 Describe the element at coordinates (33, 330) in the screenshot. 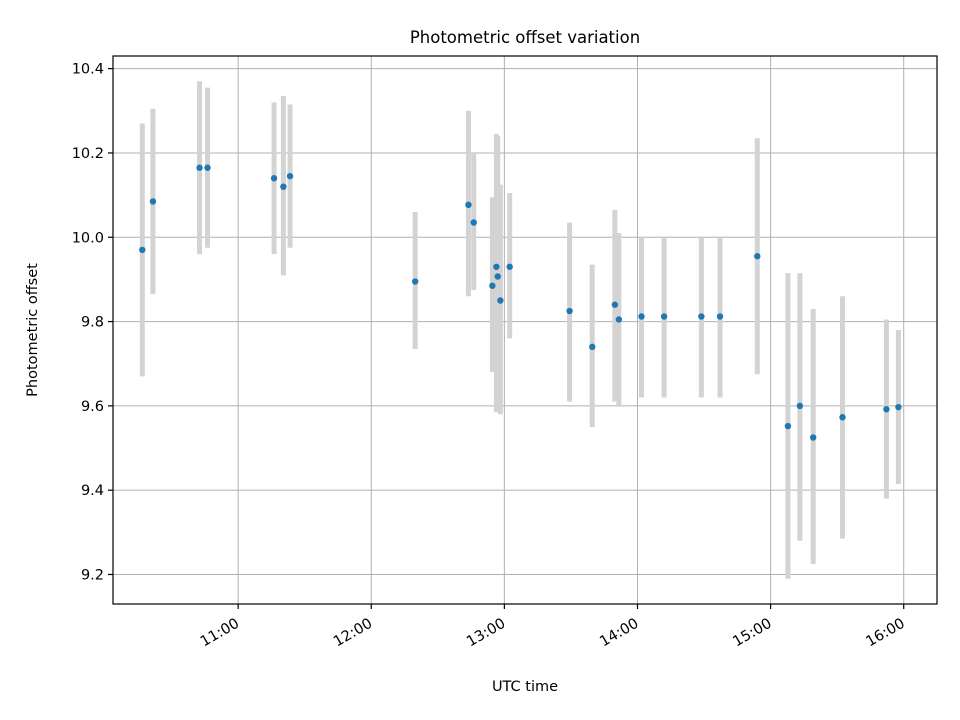

I see `y-axis-label: Photometric offset` at that location.